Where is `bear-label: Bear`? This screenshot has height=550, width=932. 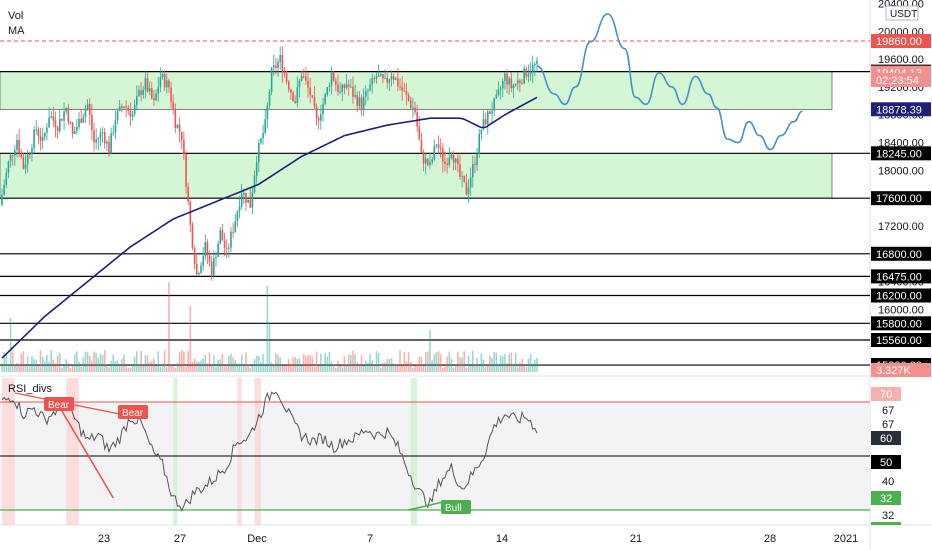
bear-label: Bear is located at coordinates (133, 413).